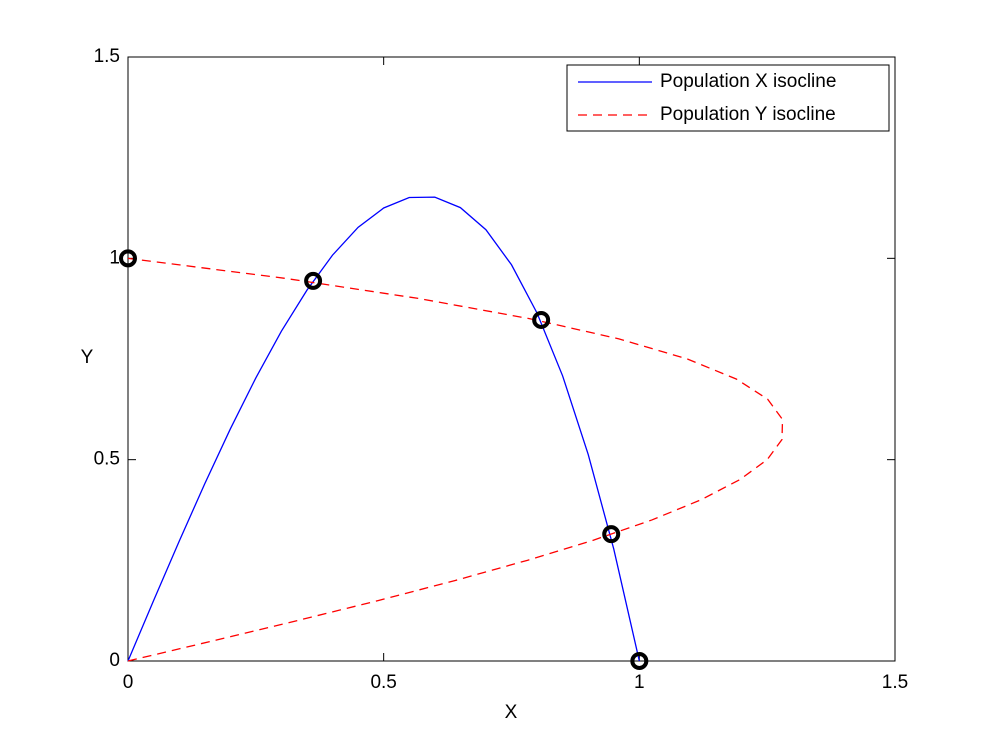  I want to click on y-tick-label: 1, so click(114, 257).